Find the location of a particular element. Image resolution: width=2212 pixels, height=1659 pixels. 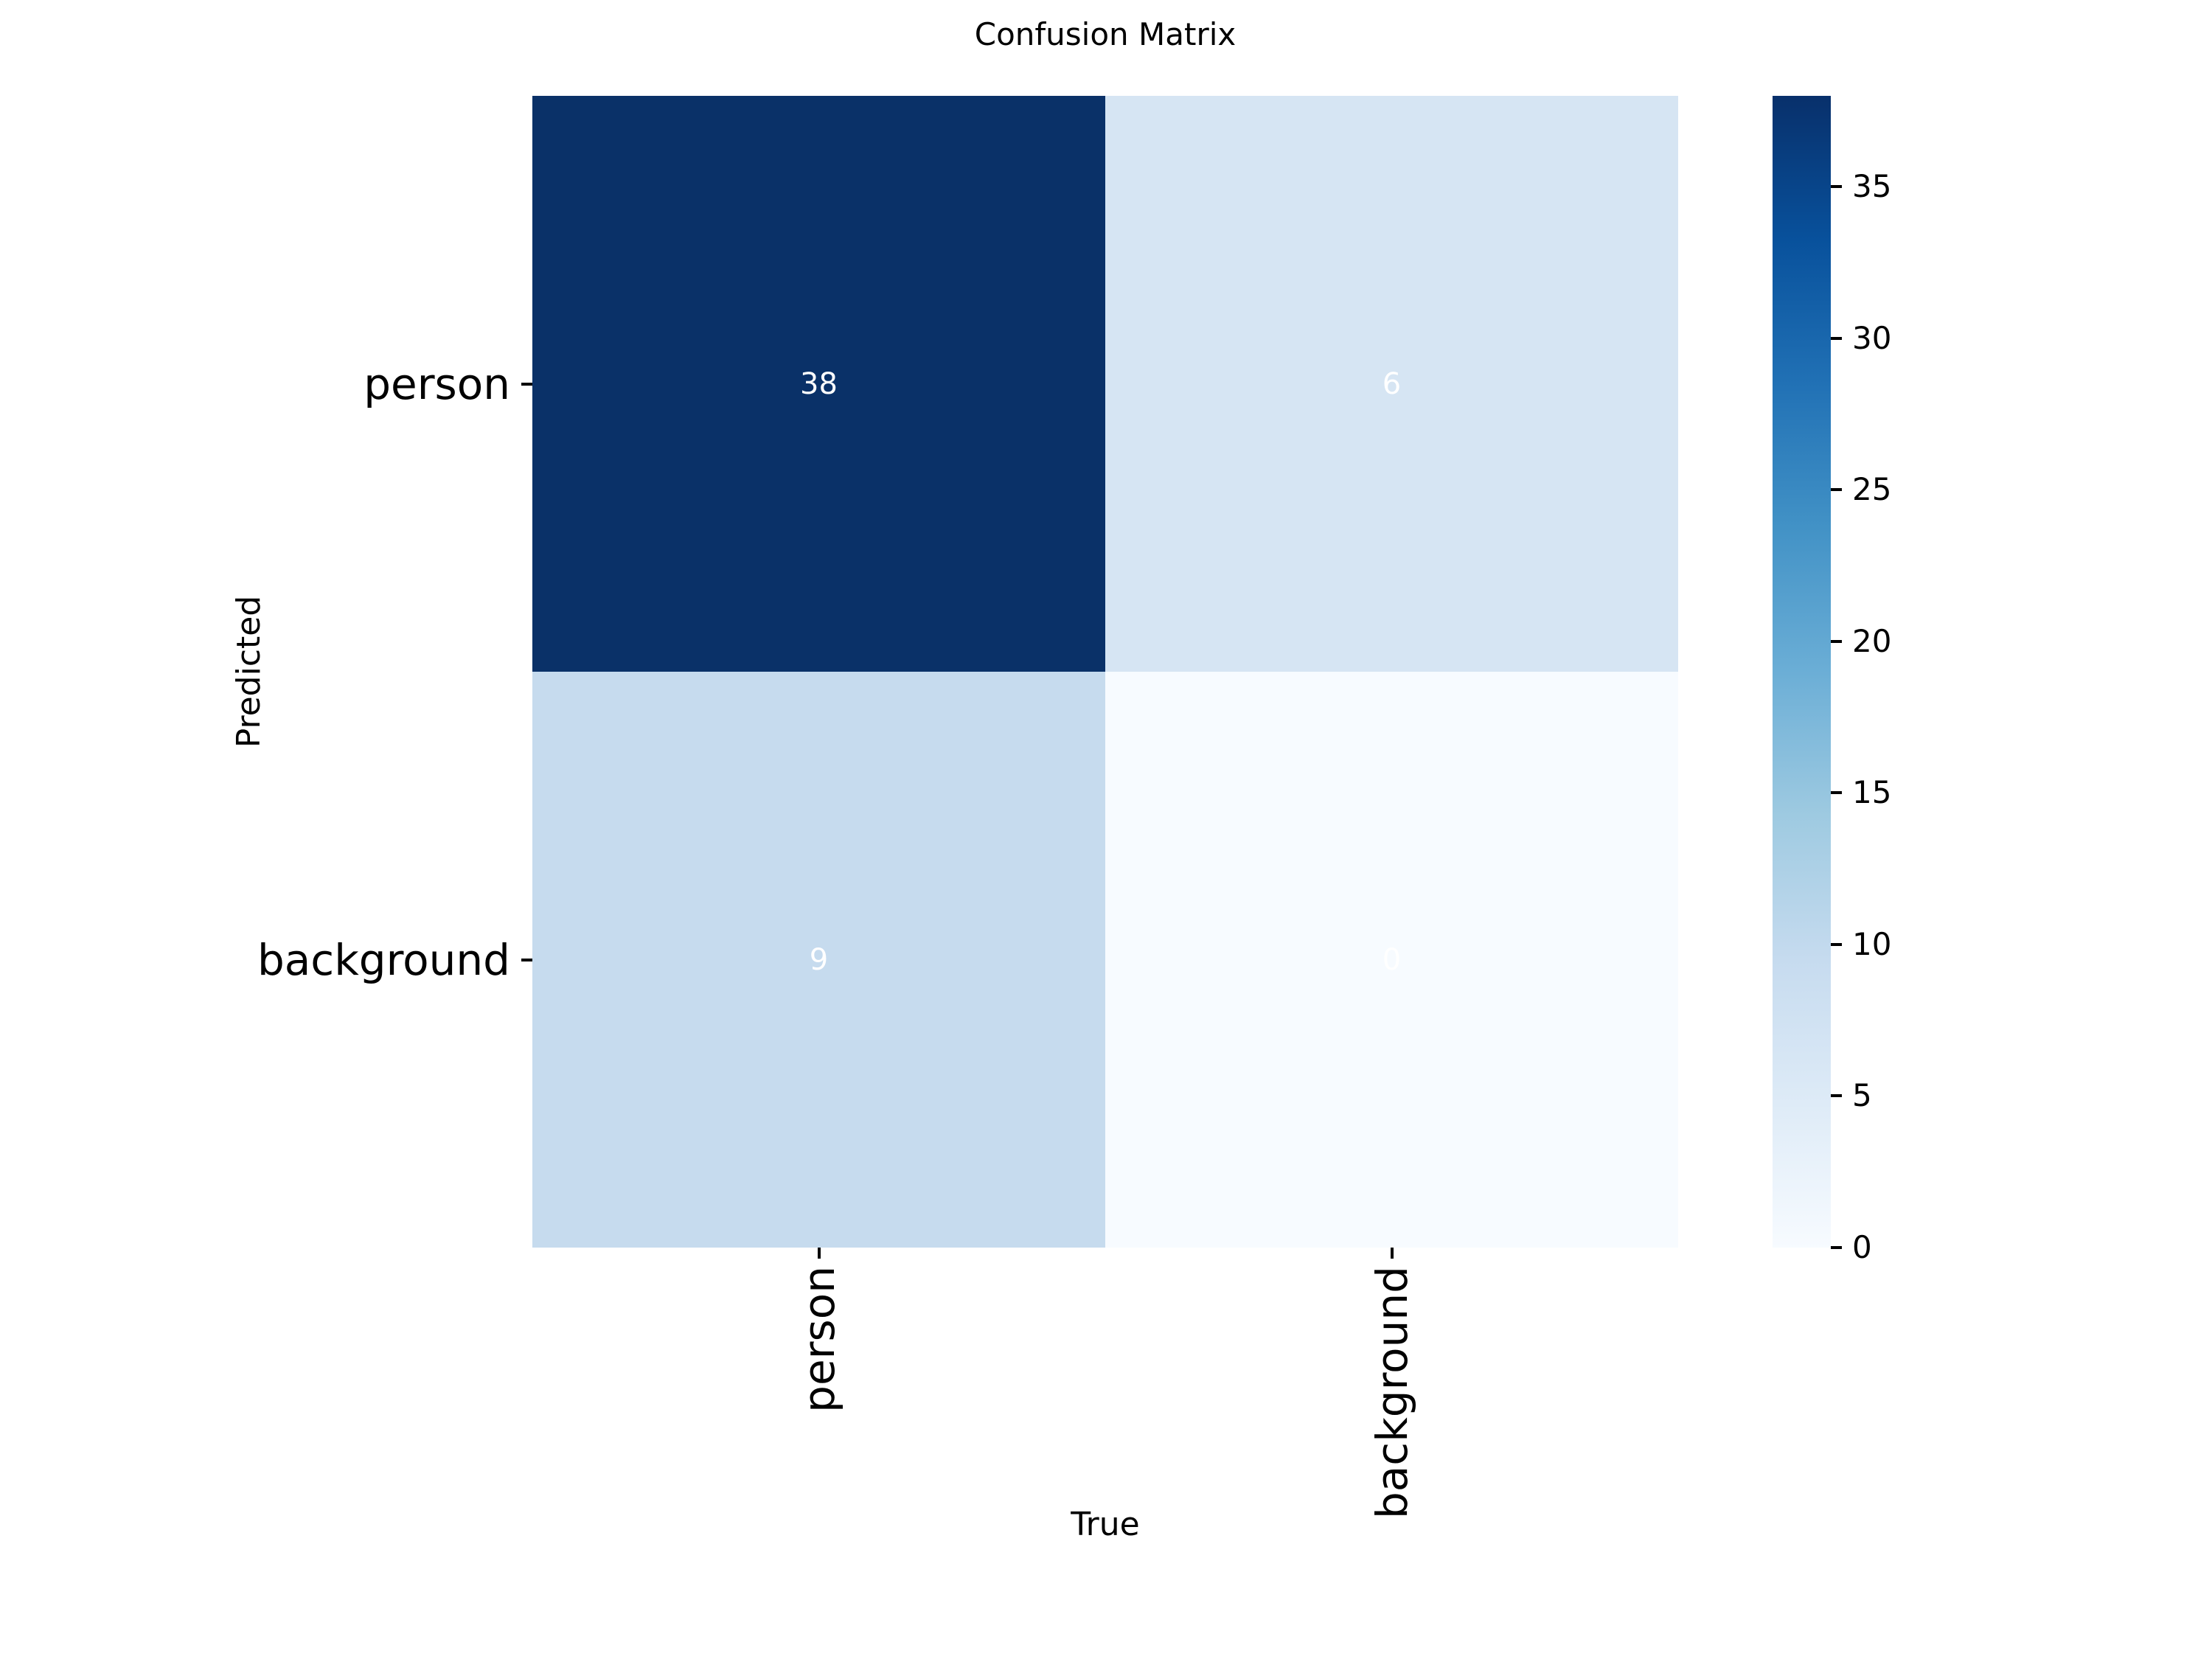

colorbar is located at coordinates (1802, 672).